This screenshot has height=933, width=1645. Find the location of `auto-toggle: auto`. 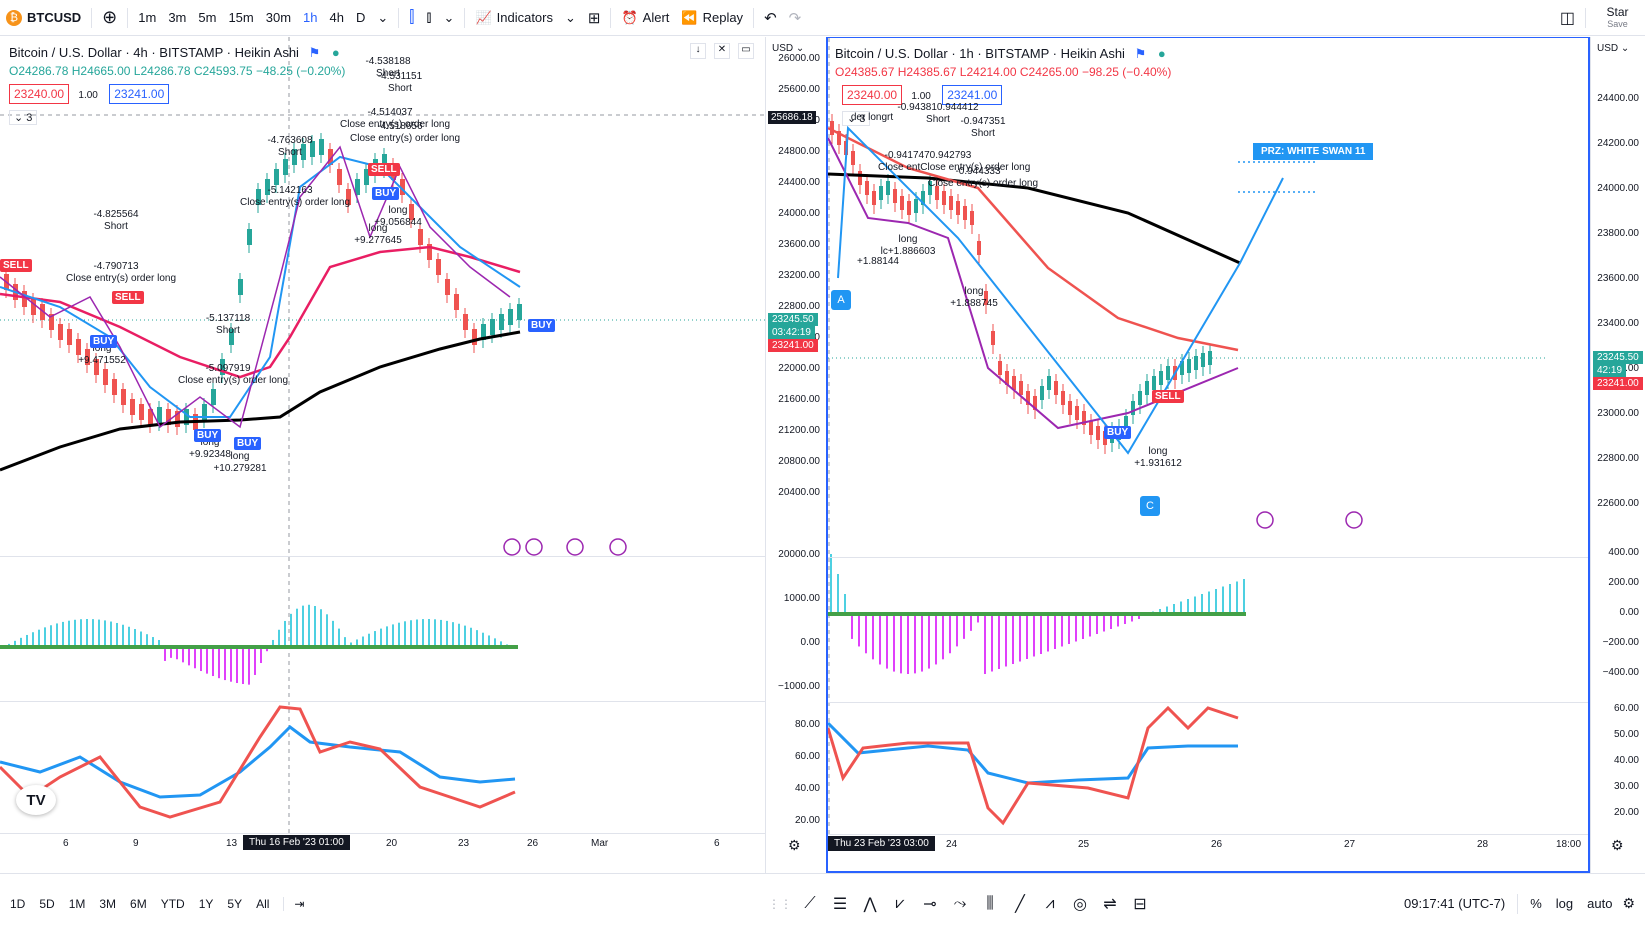

auto-toggle: auto is located at coordinates (1600, 903).